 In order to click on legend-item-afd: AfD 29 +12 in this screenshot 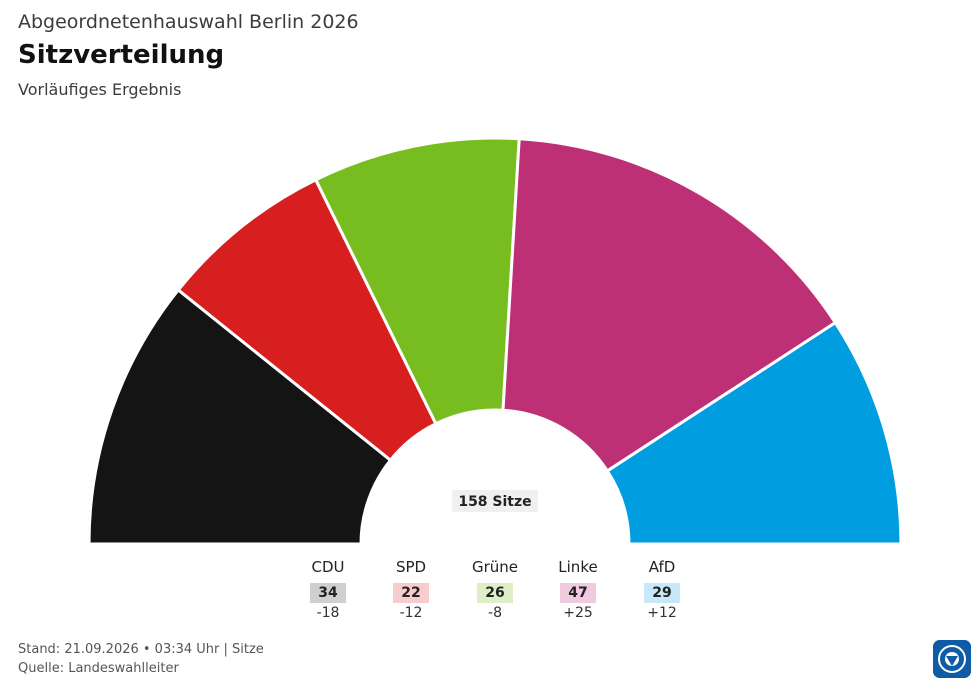, I will do `click(662, 589)`.